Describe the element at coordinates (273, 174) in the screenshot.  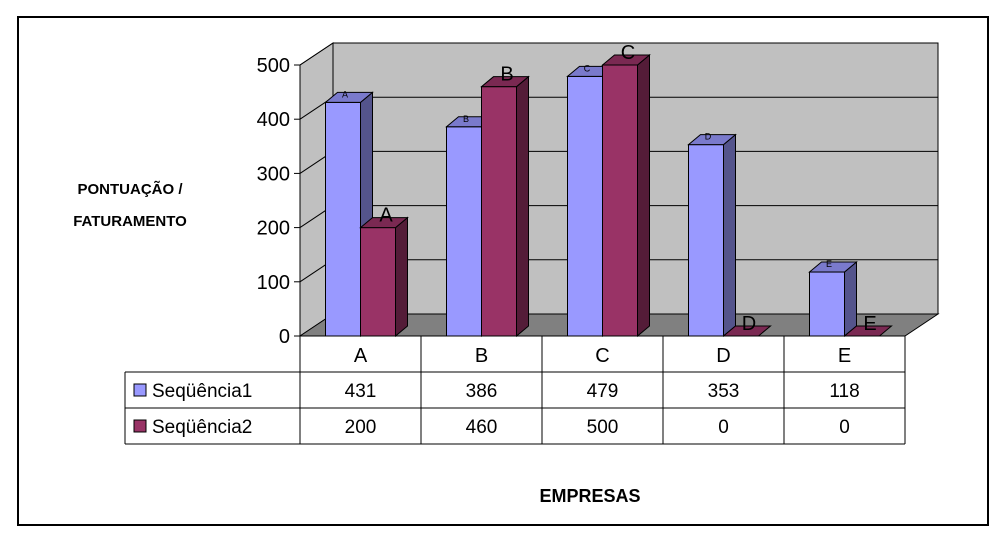
I see `y-tick-label: 300` at that location.